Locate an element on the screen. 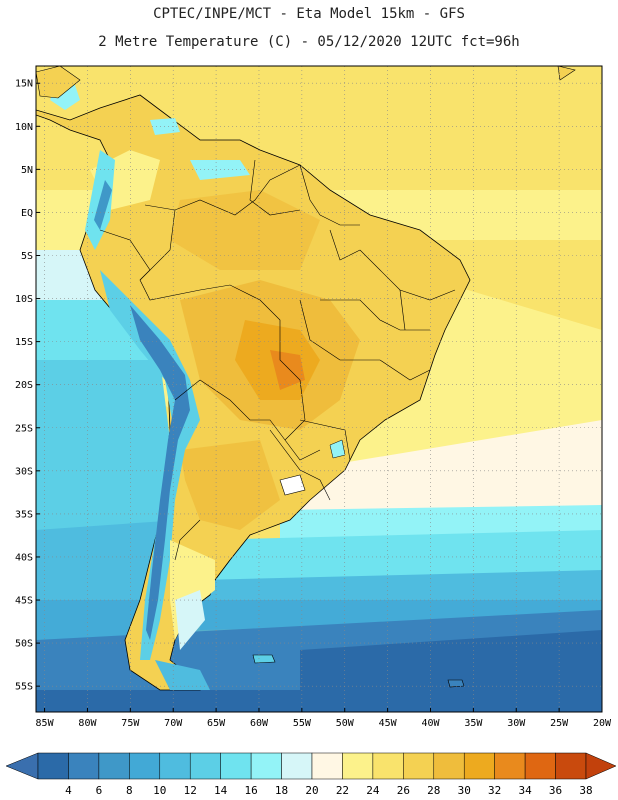 The image size is (618, 800). colorbar: 4 6 8 10 12 14 16 18 20 22 24 26 28 30 32 34 36 38 is located at coordinates (311, 774).